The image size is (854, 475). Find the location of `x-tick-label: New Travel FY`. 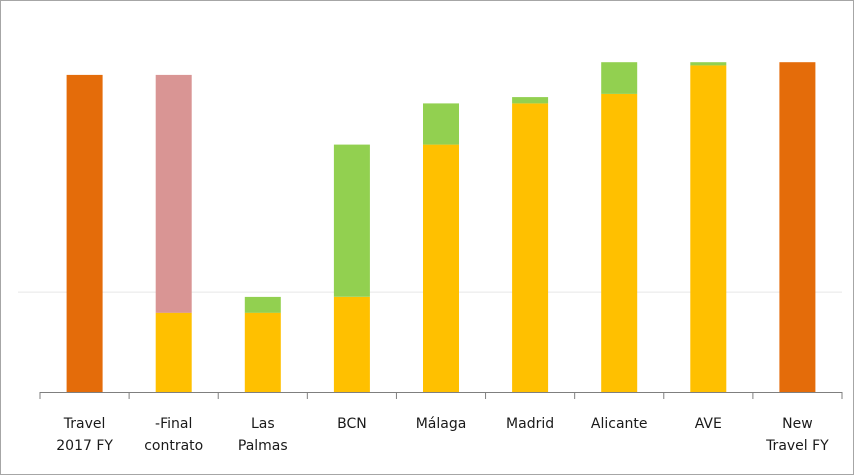

x-tick-label: New Travel FY is located at coordinates (797, 435).